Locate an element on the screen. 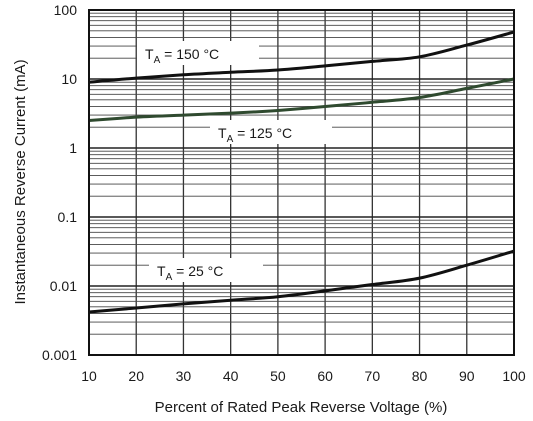 The image size is (533, 421). series-label-1: TA = 125 °C is located at coordinates (255, 135).